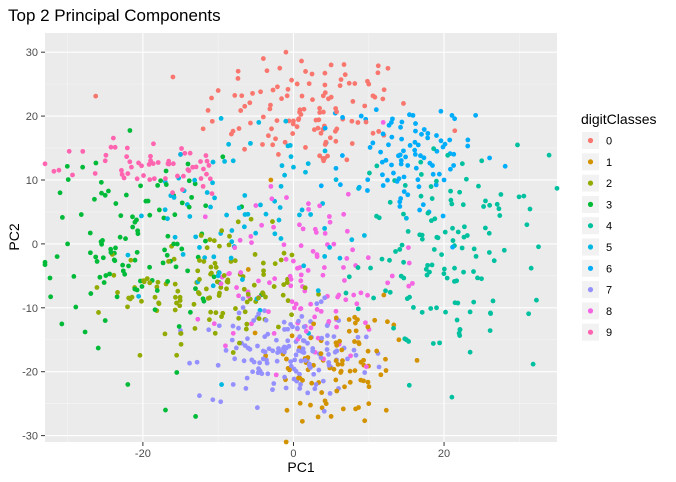 Image resolution: width=676 pixels, height=482 pixels. Describe the element at coordinates (618, 119) in the screenshot. I see `legend-title: digitClasses` at that location.